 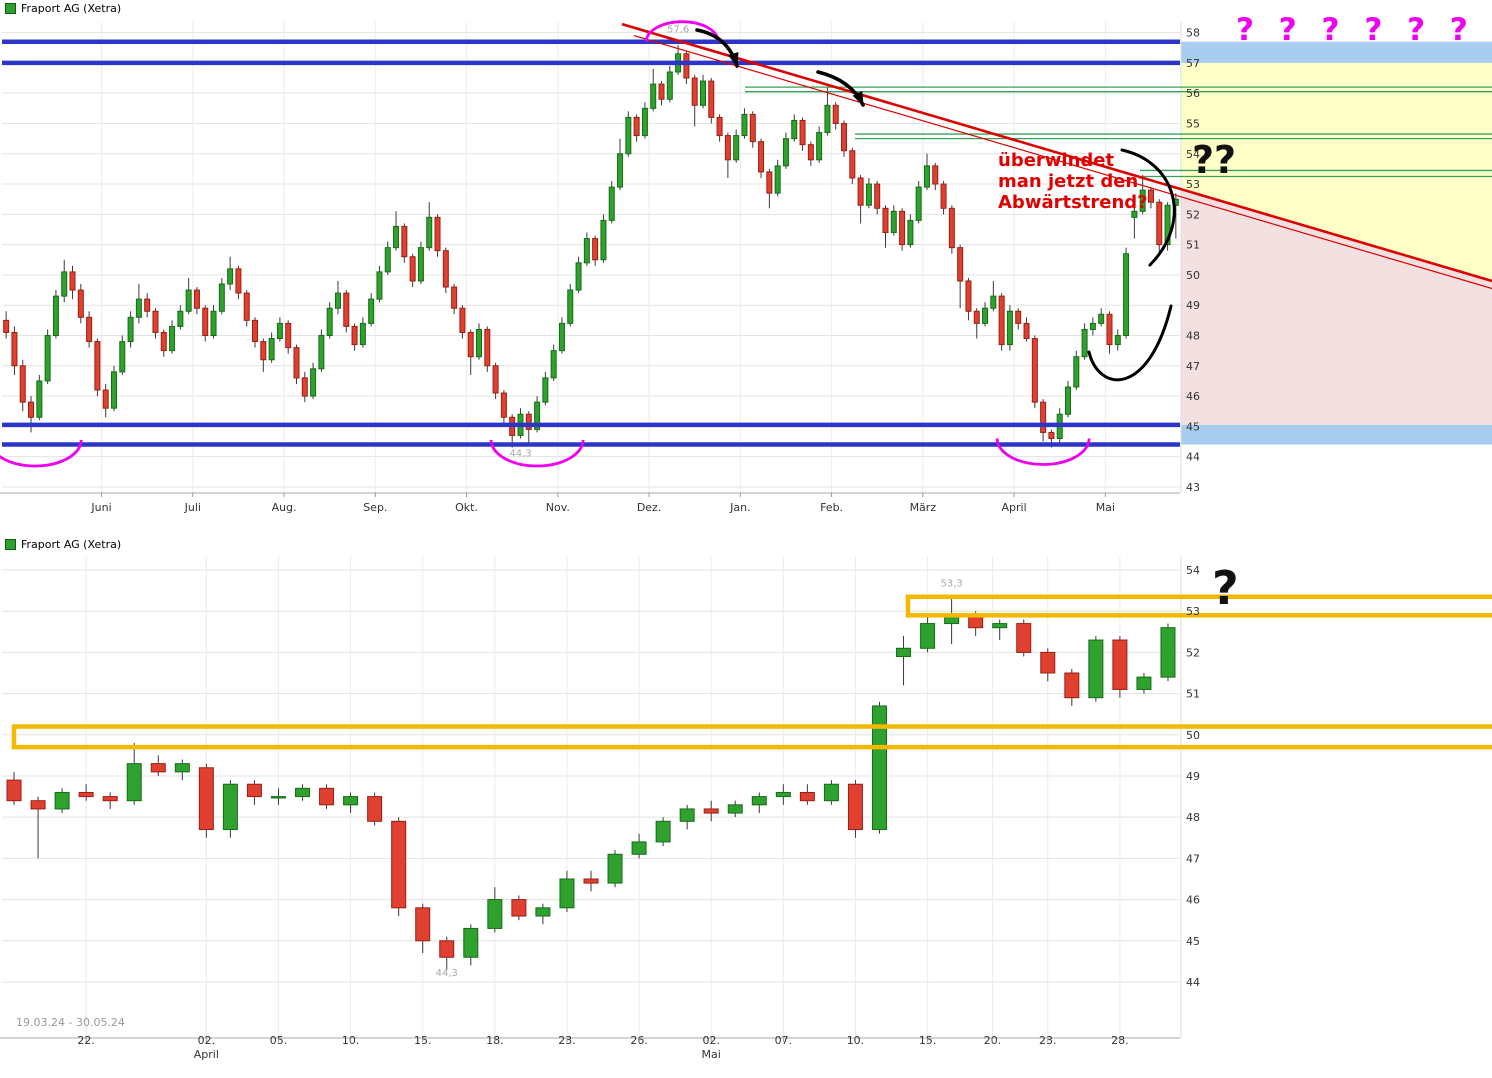 I want to click on svg-text: 54, so click(x=1193, y=154).